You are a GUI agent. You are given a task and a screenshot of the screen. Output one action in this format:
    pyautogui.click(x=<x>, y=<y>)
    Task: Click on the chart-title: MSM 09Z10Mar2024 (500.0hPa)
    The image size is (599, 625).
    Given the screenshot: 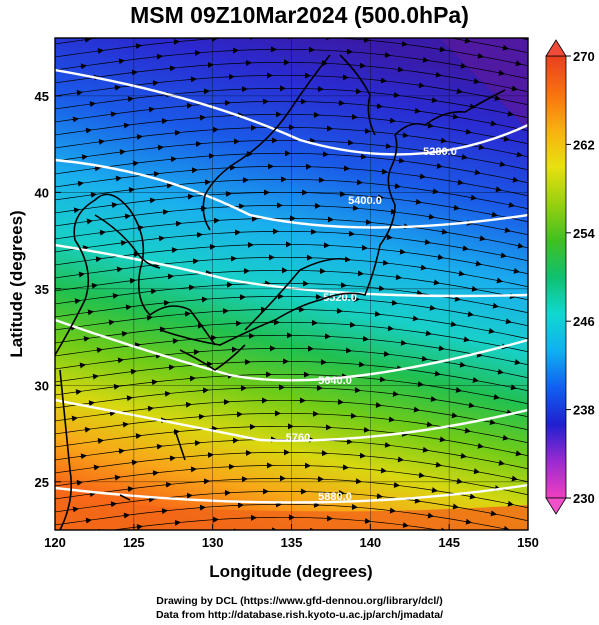 What is the action you would take?
    pyautogui.click(x=299, y=15)
    